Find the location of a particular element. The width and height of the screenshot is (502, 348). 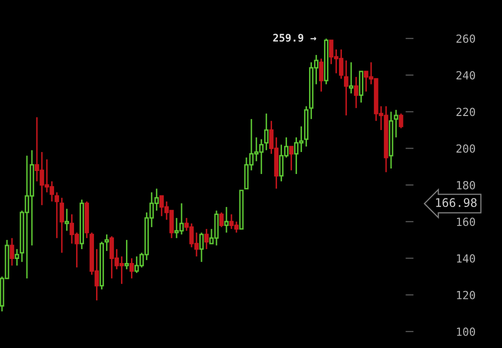

y-tick-label: 140 is located at coordinates (466, 258).